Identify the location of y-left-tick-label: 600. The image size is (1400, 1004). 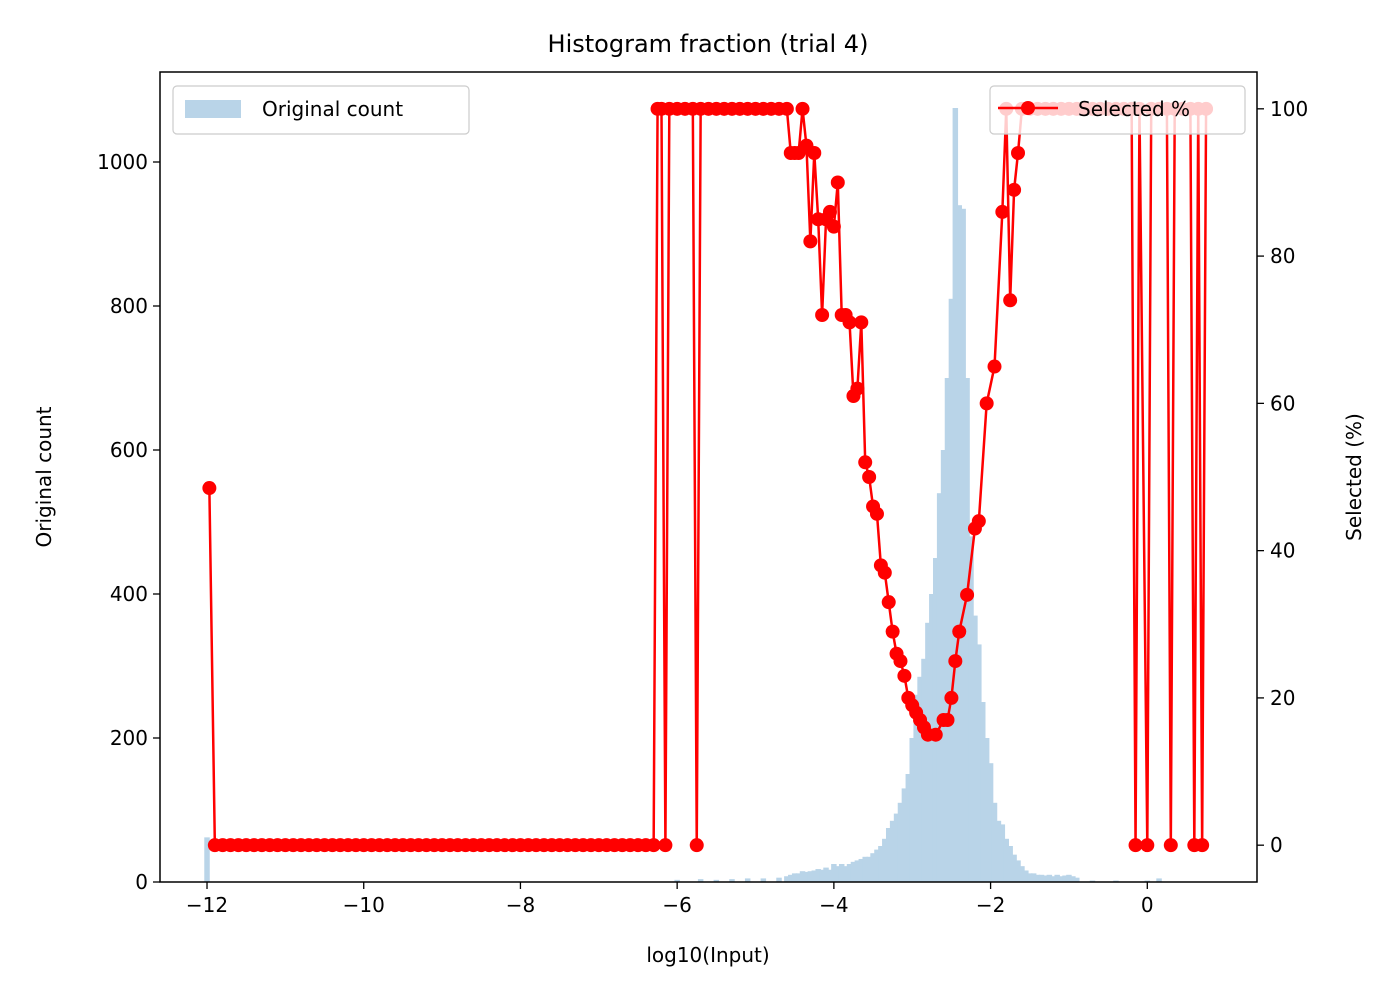
(129, 450).